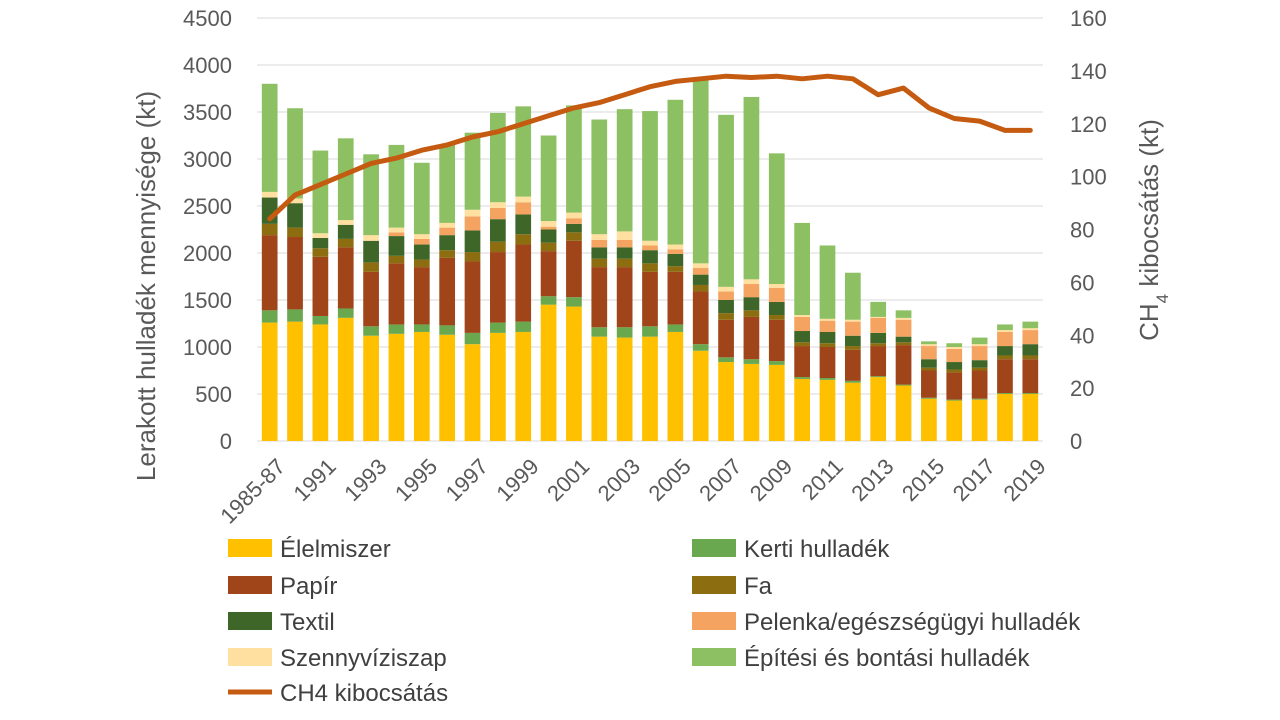 The height and width of the screenshot is (720, 1280). Describe the element at coordinates (1162, 298) in the screenshot. I see `right-axis-title-subscript: 4` at that location.